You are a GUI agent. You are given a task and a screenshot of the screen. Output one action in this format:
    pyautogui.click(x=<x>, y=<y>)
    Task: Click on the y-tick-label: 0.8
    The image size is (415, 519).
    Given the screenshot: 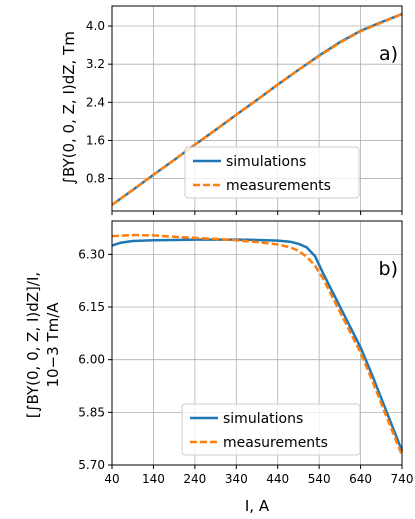 What is the action you would take?
    pyautogui.click(x=95, y=179)
    